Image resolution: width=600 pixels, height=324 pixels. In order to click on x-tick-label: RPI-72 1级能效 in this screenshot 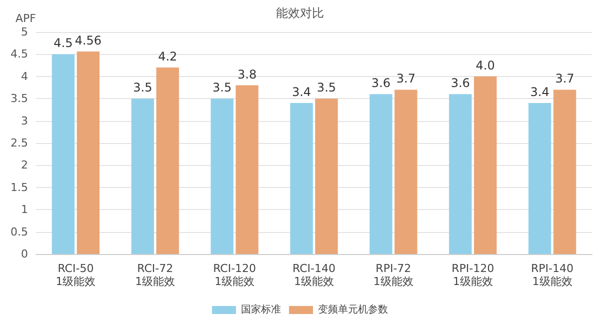, I will do `click(393, 275)`.